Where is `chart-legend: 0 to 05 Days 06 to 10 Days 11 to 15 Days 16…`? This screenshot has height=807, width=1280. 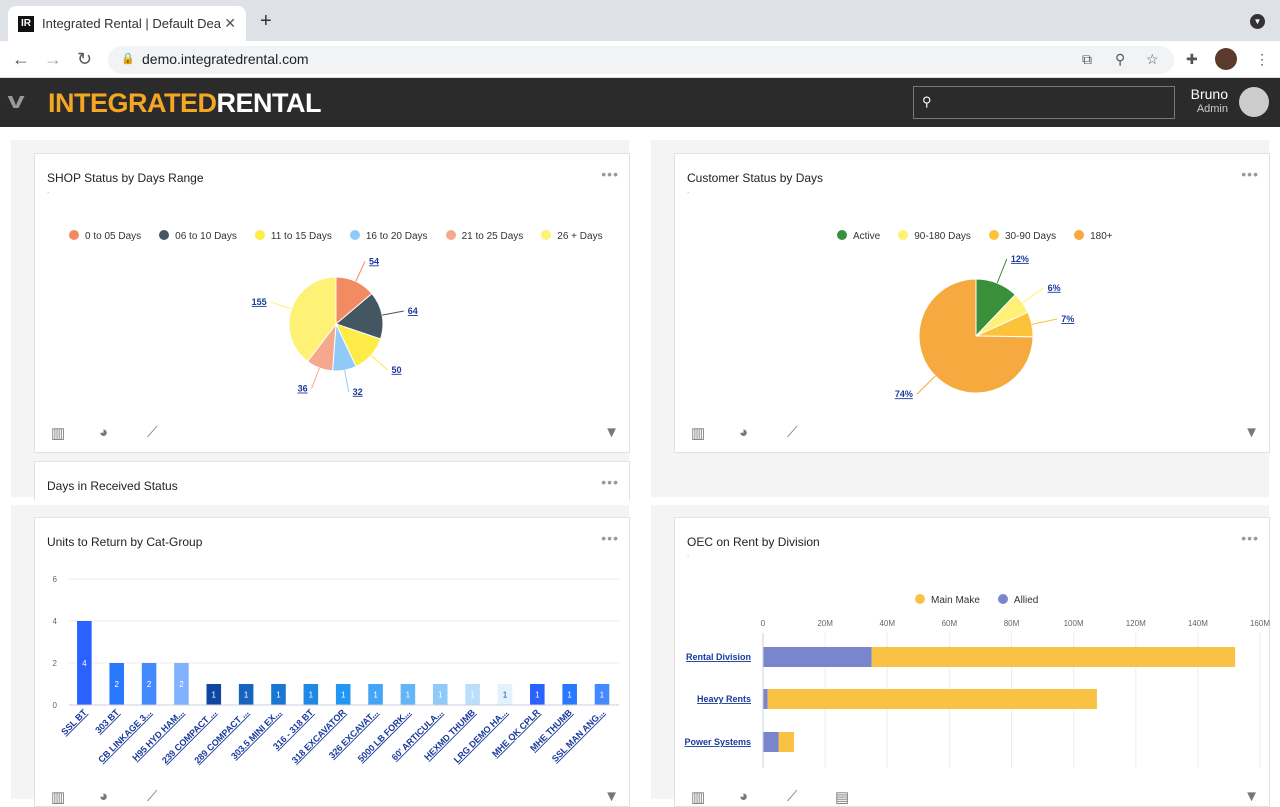
chart-legend: 0 to 05 Days 06 to 10 Days 11 to 15 Days 16… is located at coordinates (336, 236).